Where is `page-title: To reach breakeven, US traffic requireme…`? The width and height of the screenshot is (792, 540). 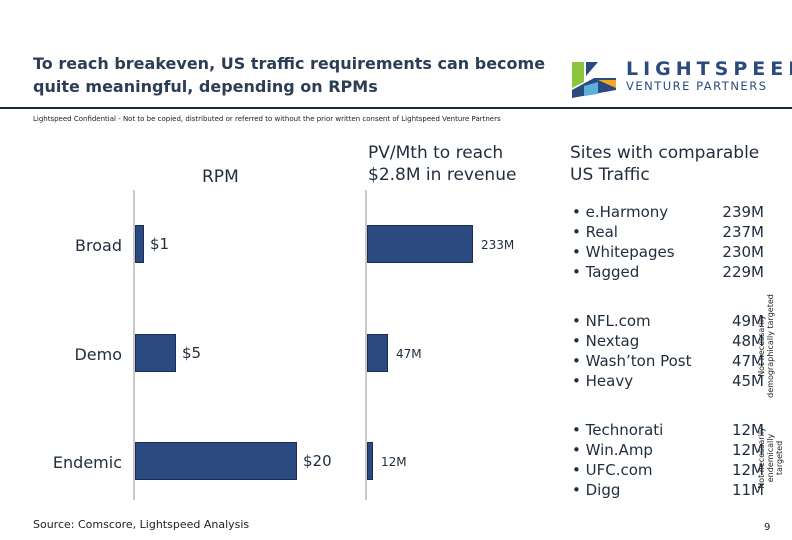 page-title: To reach breakeven, US traffic requireme… is located at coordinates (289, 75).